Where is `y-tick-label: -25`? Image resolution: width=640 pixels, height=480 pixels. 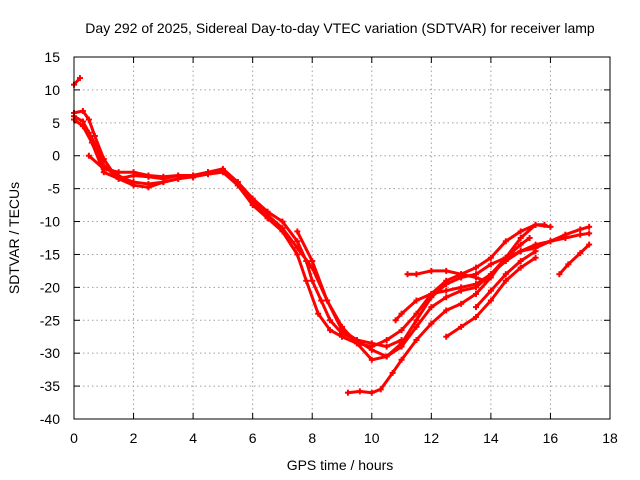
y-tick-label: -25 is located at coordinates (50, 320).